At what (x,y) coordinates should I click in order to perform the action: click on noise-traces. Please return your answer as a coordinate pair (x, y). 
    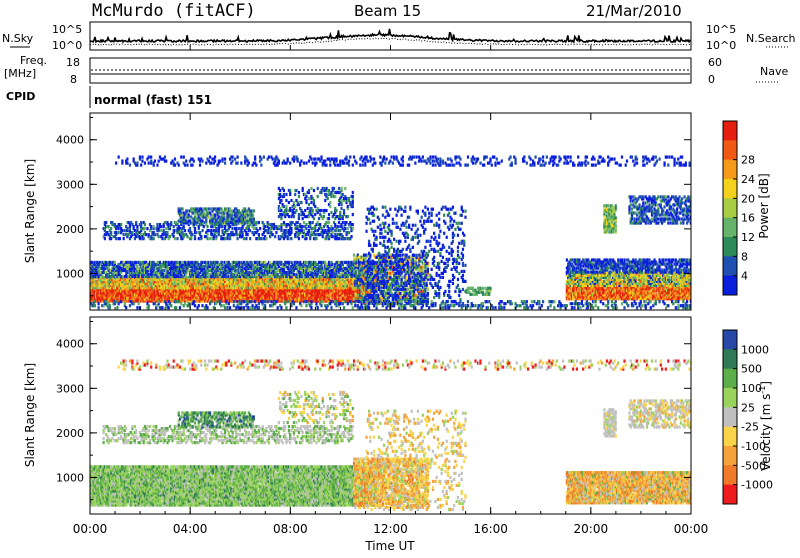
    Looking at the image, I should click on (390, 39).